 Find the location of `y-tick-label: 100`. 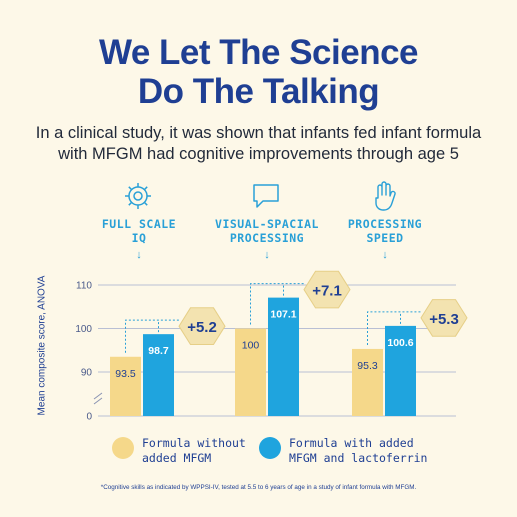

y-tick-label: 100 is located at coordinates (83, 329).